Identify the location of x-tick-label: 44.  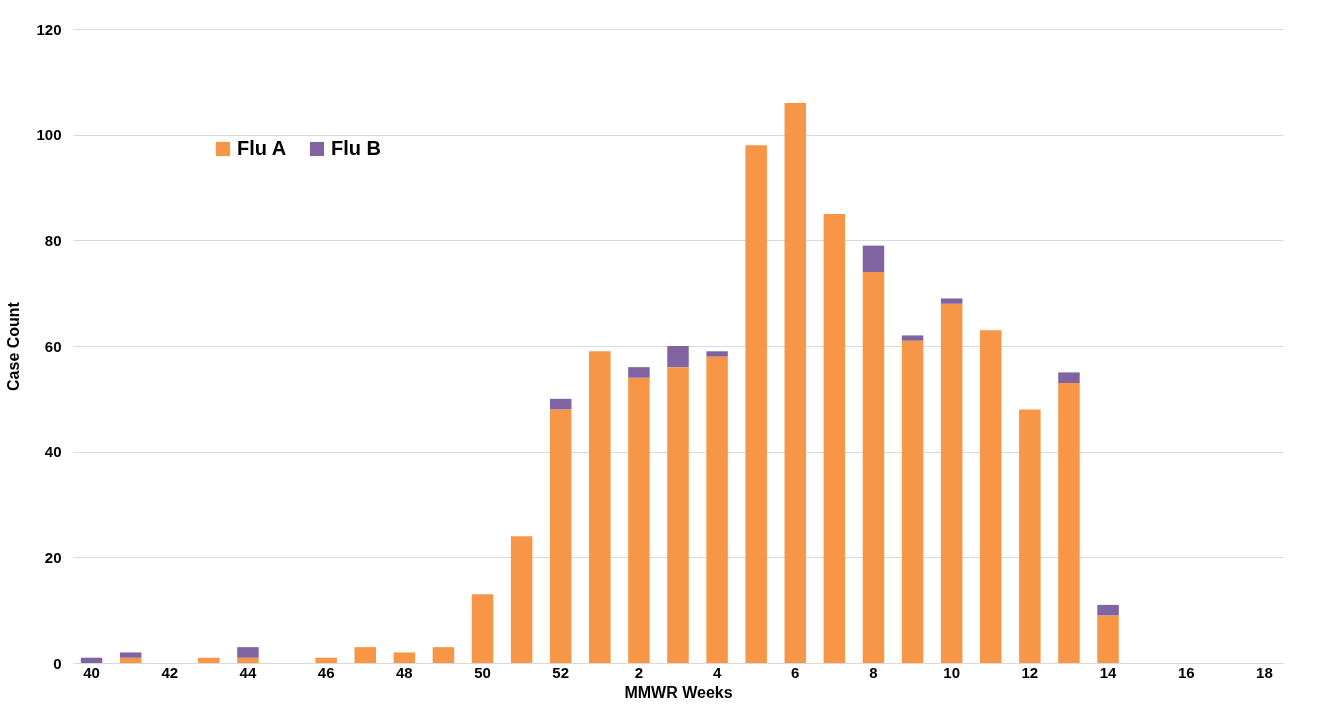
(248, 672).